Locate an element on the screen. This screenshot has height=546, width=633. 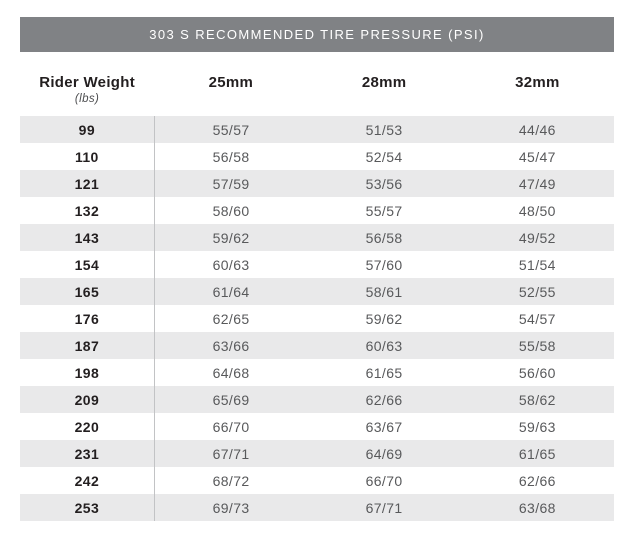
pressure-cell: 63/68 is located at coordinates (537, 507).